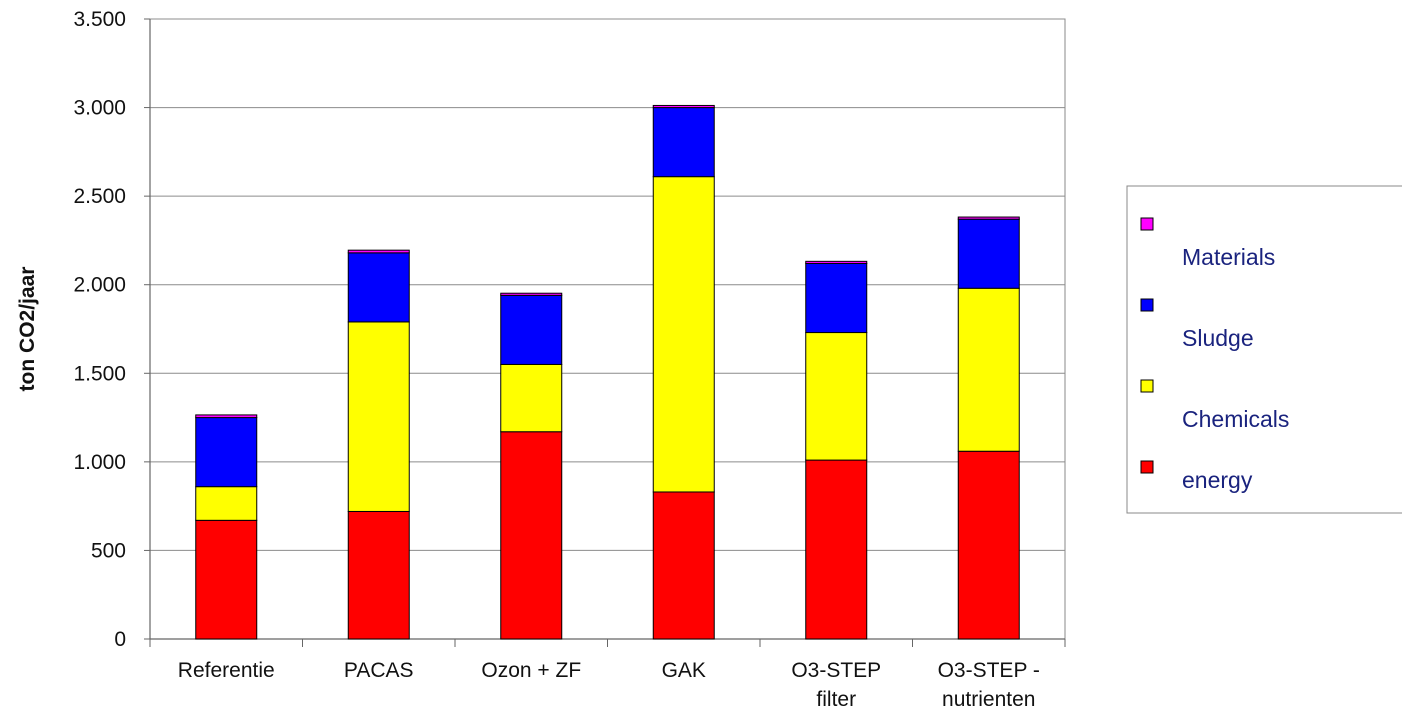 This screenshot has height=725, width=1402. Describe the element at coordinates (1217, 480) in the screenshot. I see `legend-label-energy: energy` at that location.